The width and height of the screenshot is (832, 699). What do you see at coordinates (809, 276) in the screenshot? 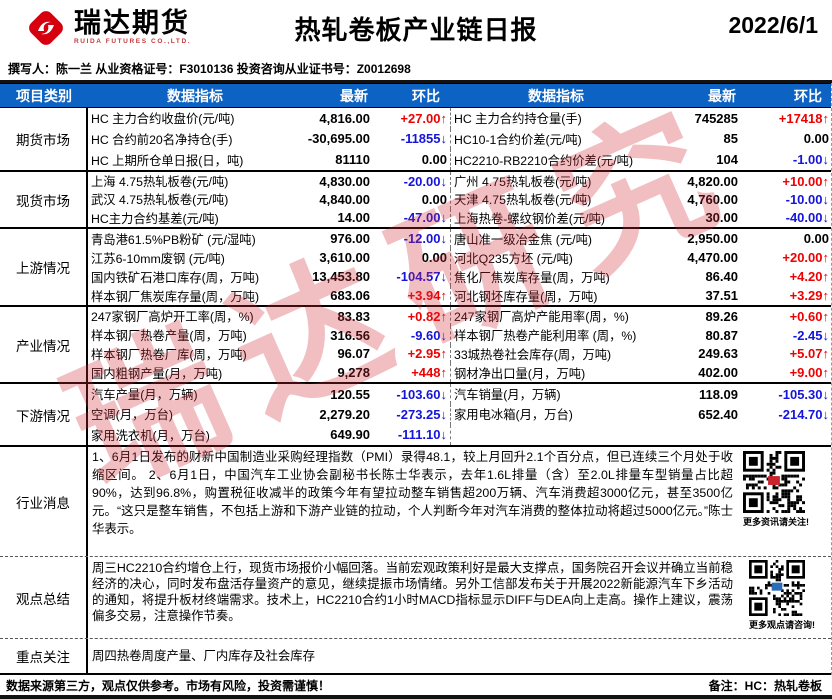
I see `indicator-change: +4.20↑` at bounding box center [809, 276].